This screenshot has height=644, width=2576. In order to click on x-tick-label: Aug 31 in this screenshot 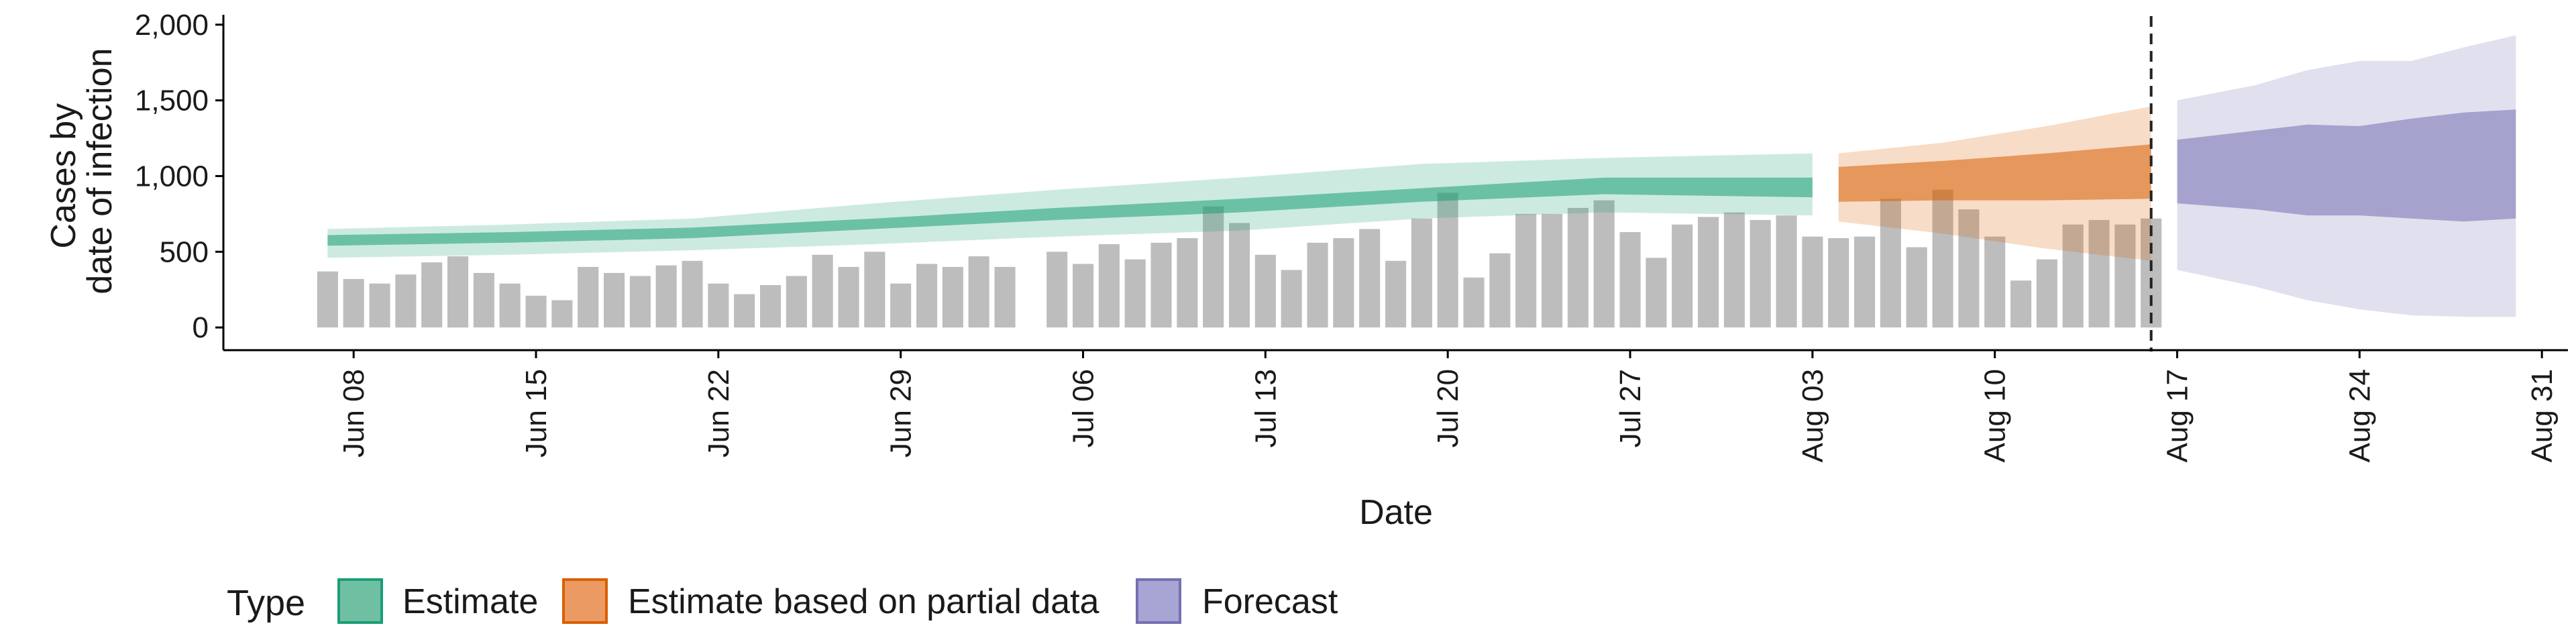, I will do `click(2542, 415)`.